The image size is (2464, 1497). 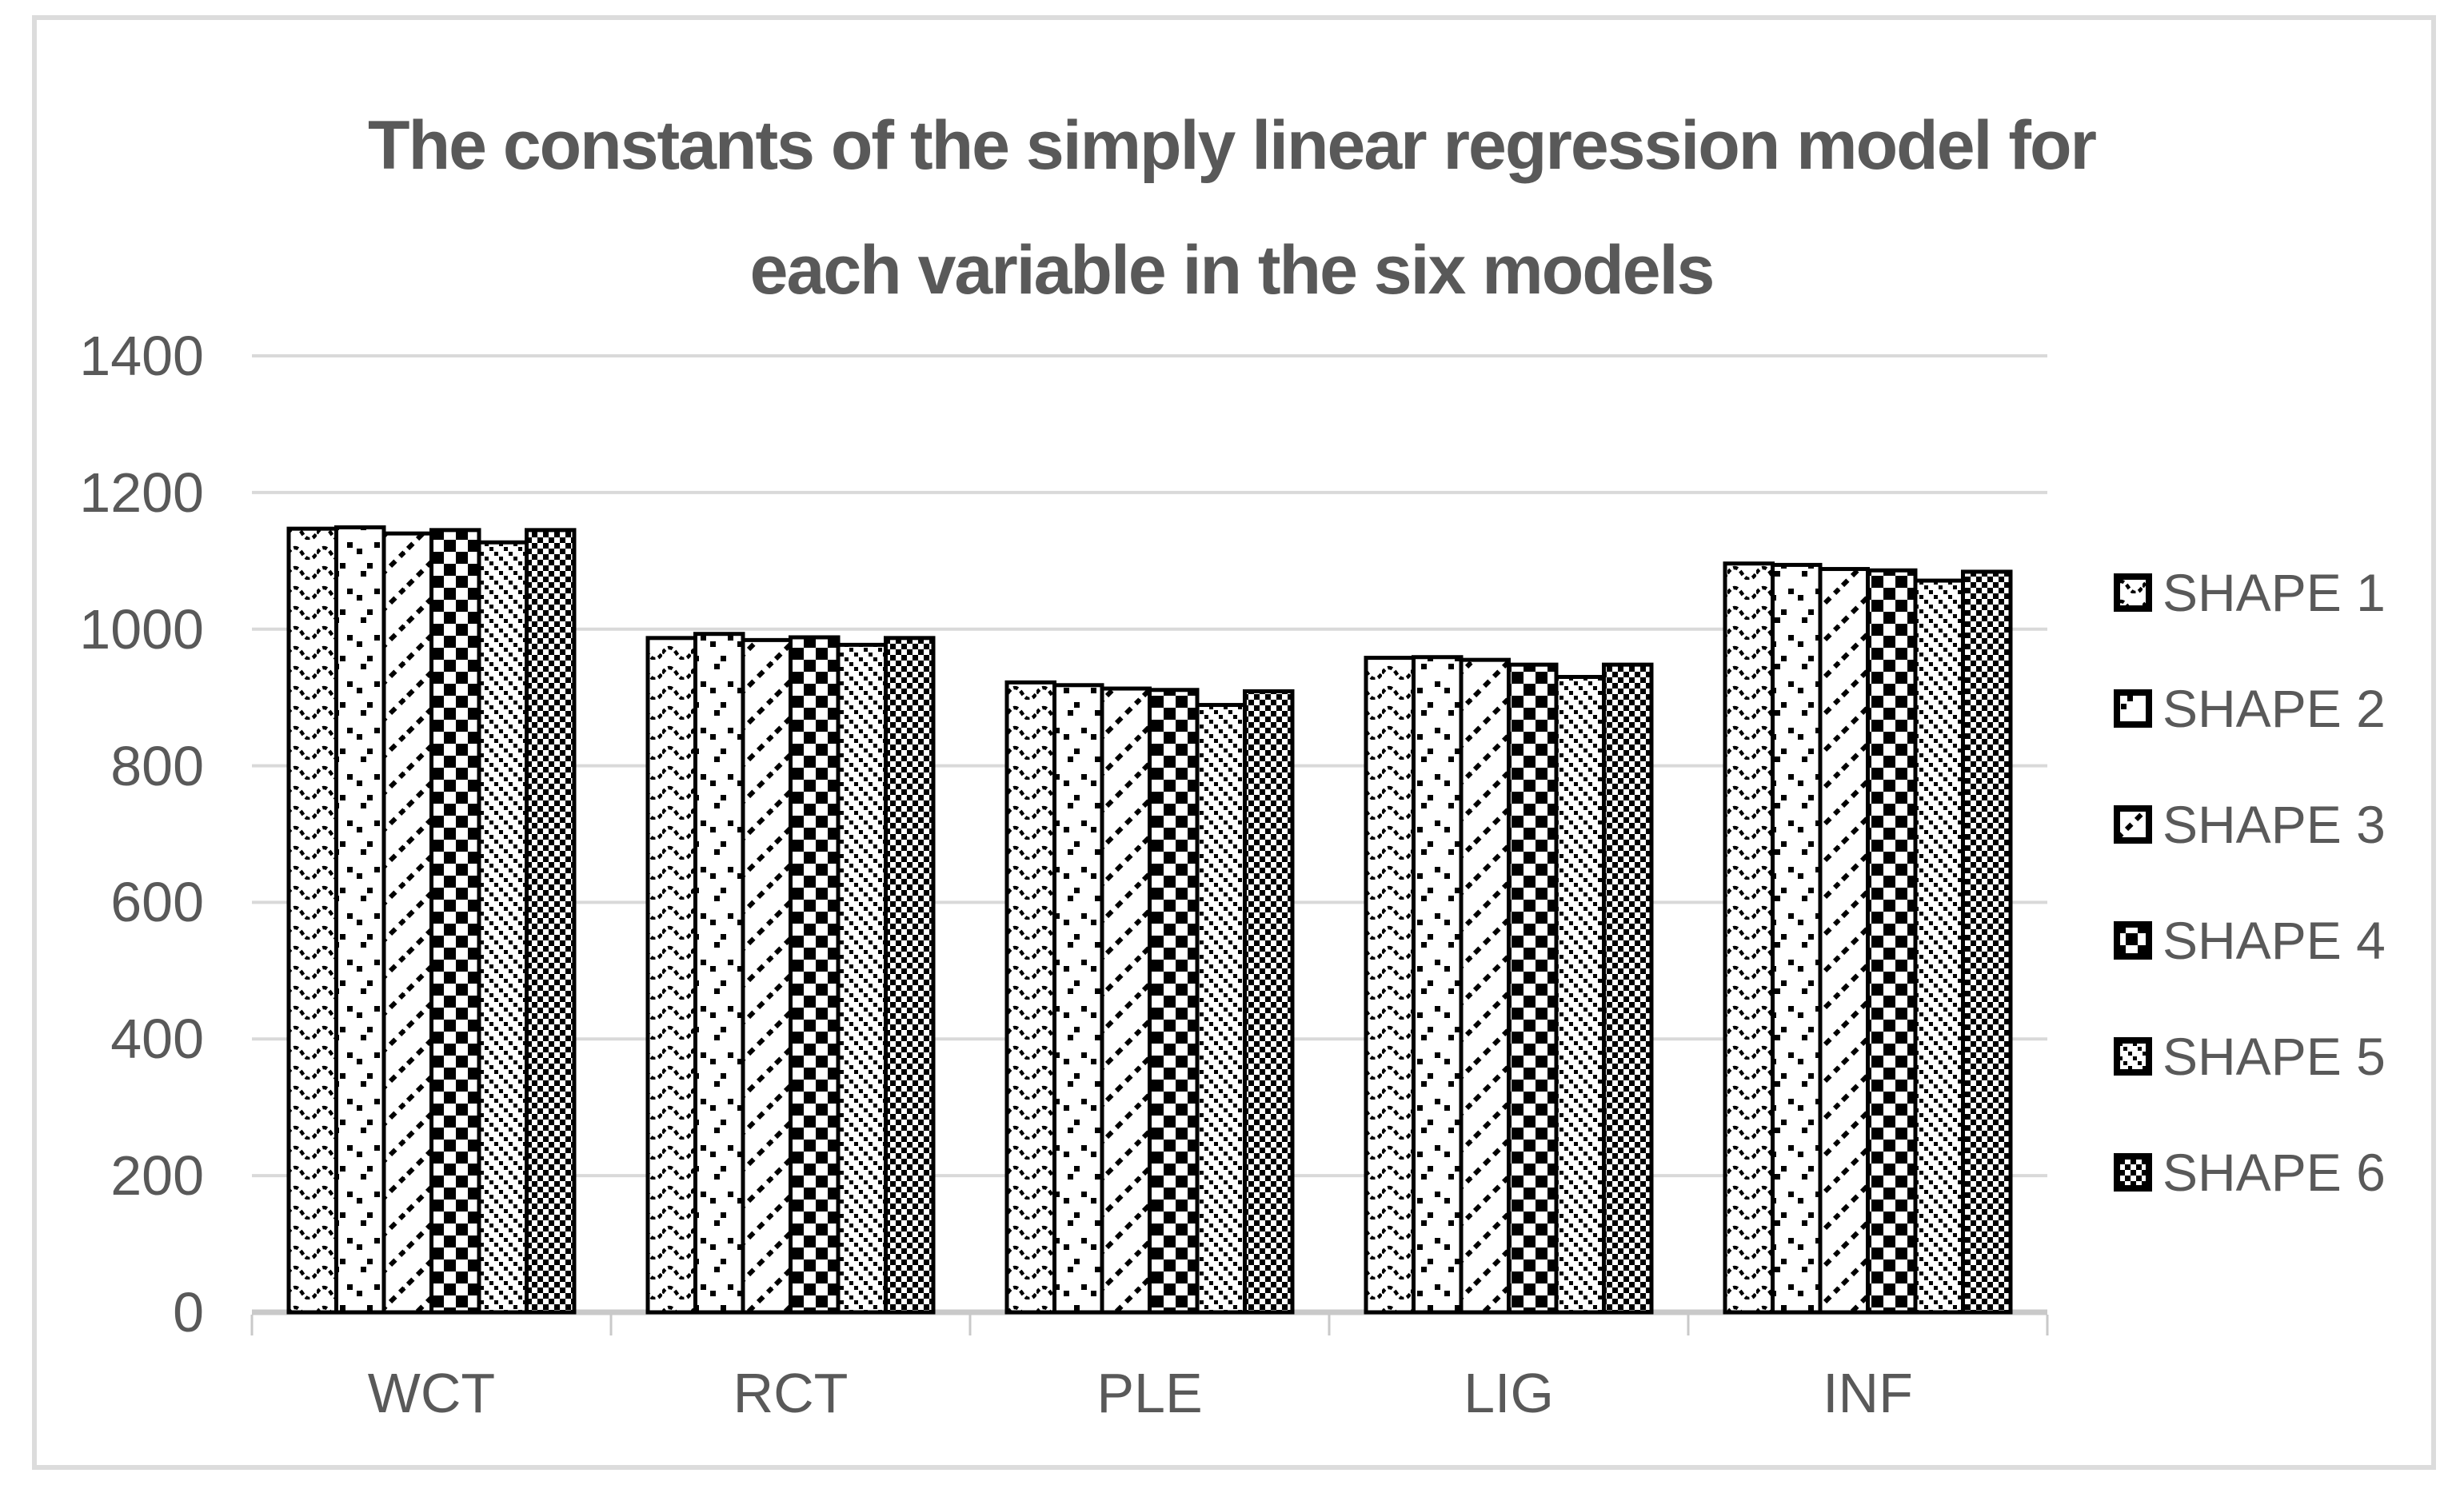 What do you see at coordinates (141, 356) in the screenshot?
I see `y-axis-label-1400: 1400` at bounding box center [141, 356].